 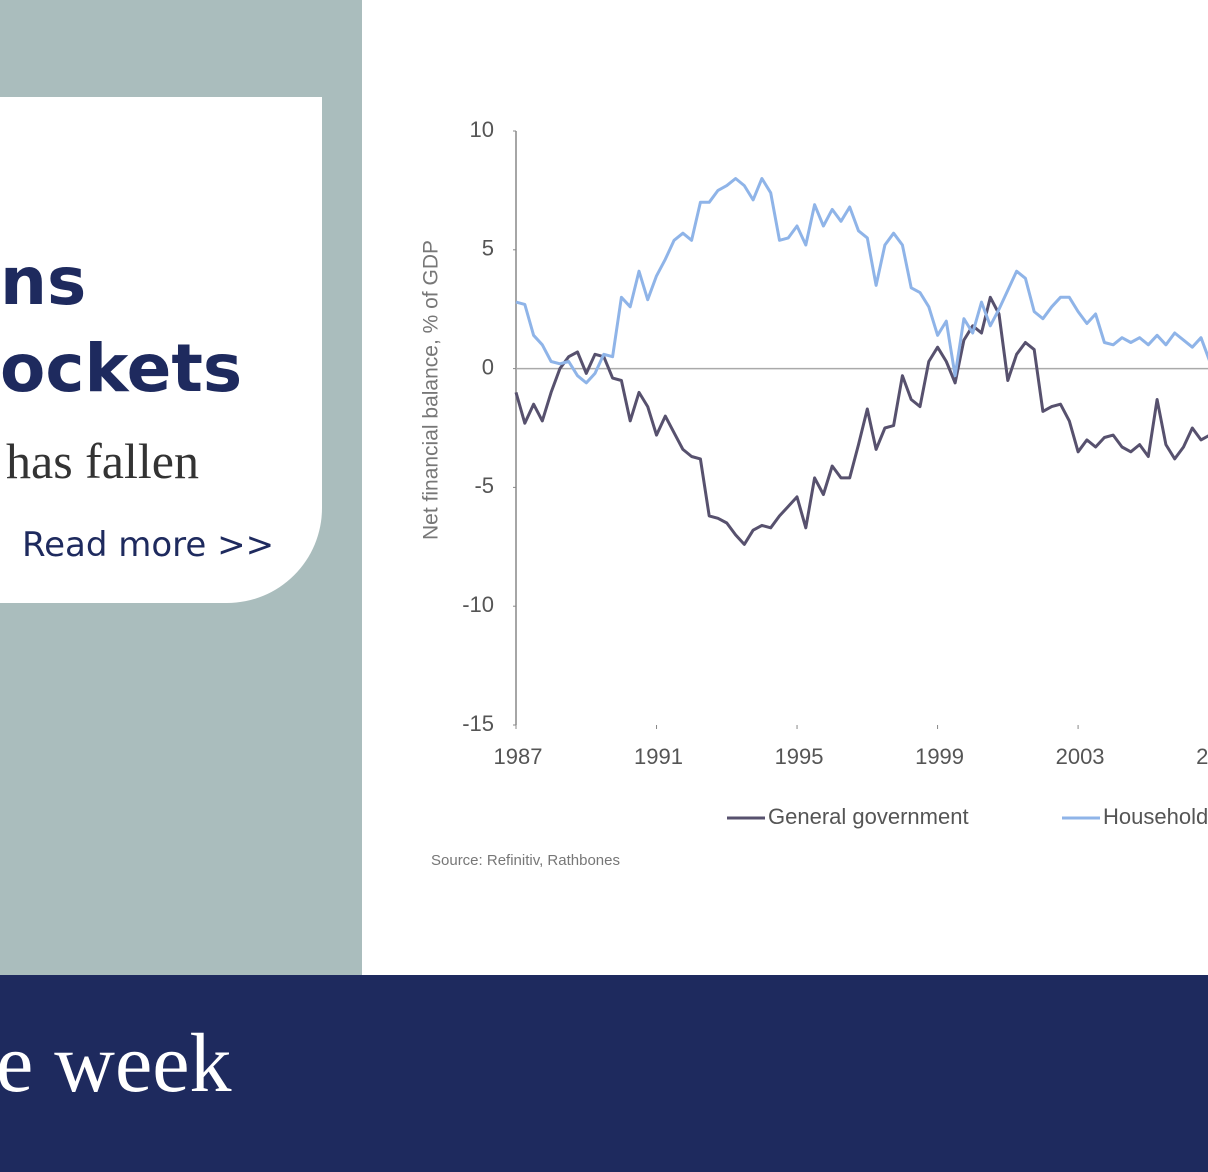 I want to click on x-tick-label: 1999, so click(x=939, y=756).